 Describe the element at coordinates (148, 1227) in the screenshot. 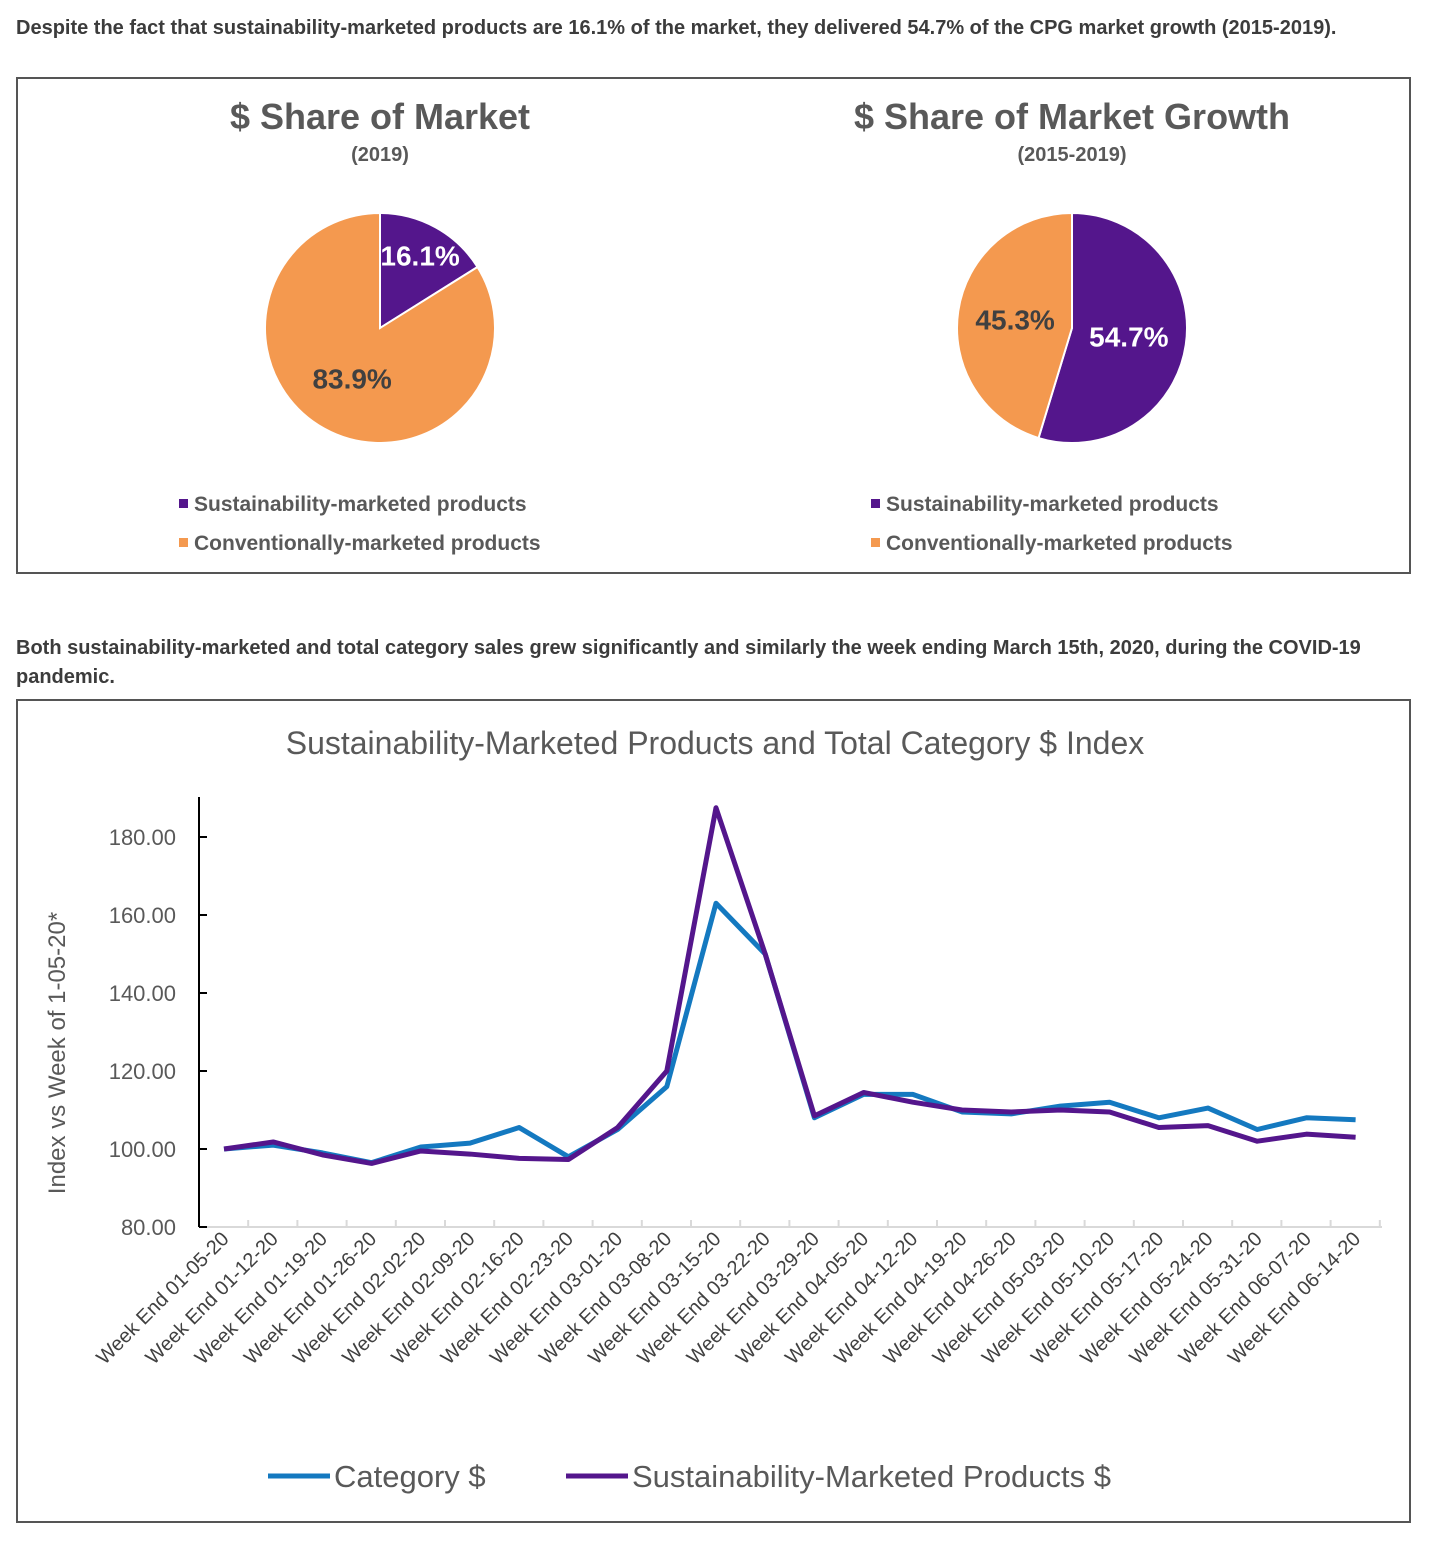

I see `y-tick-label: 80.00` at that location.